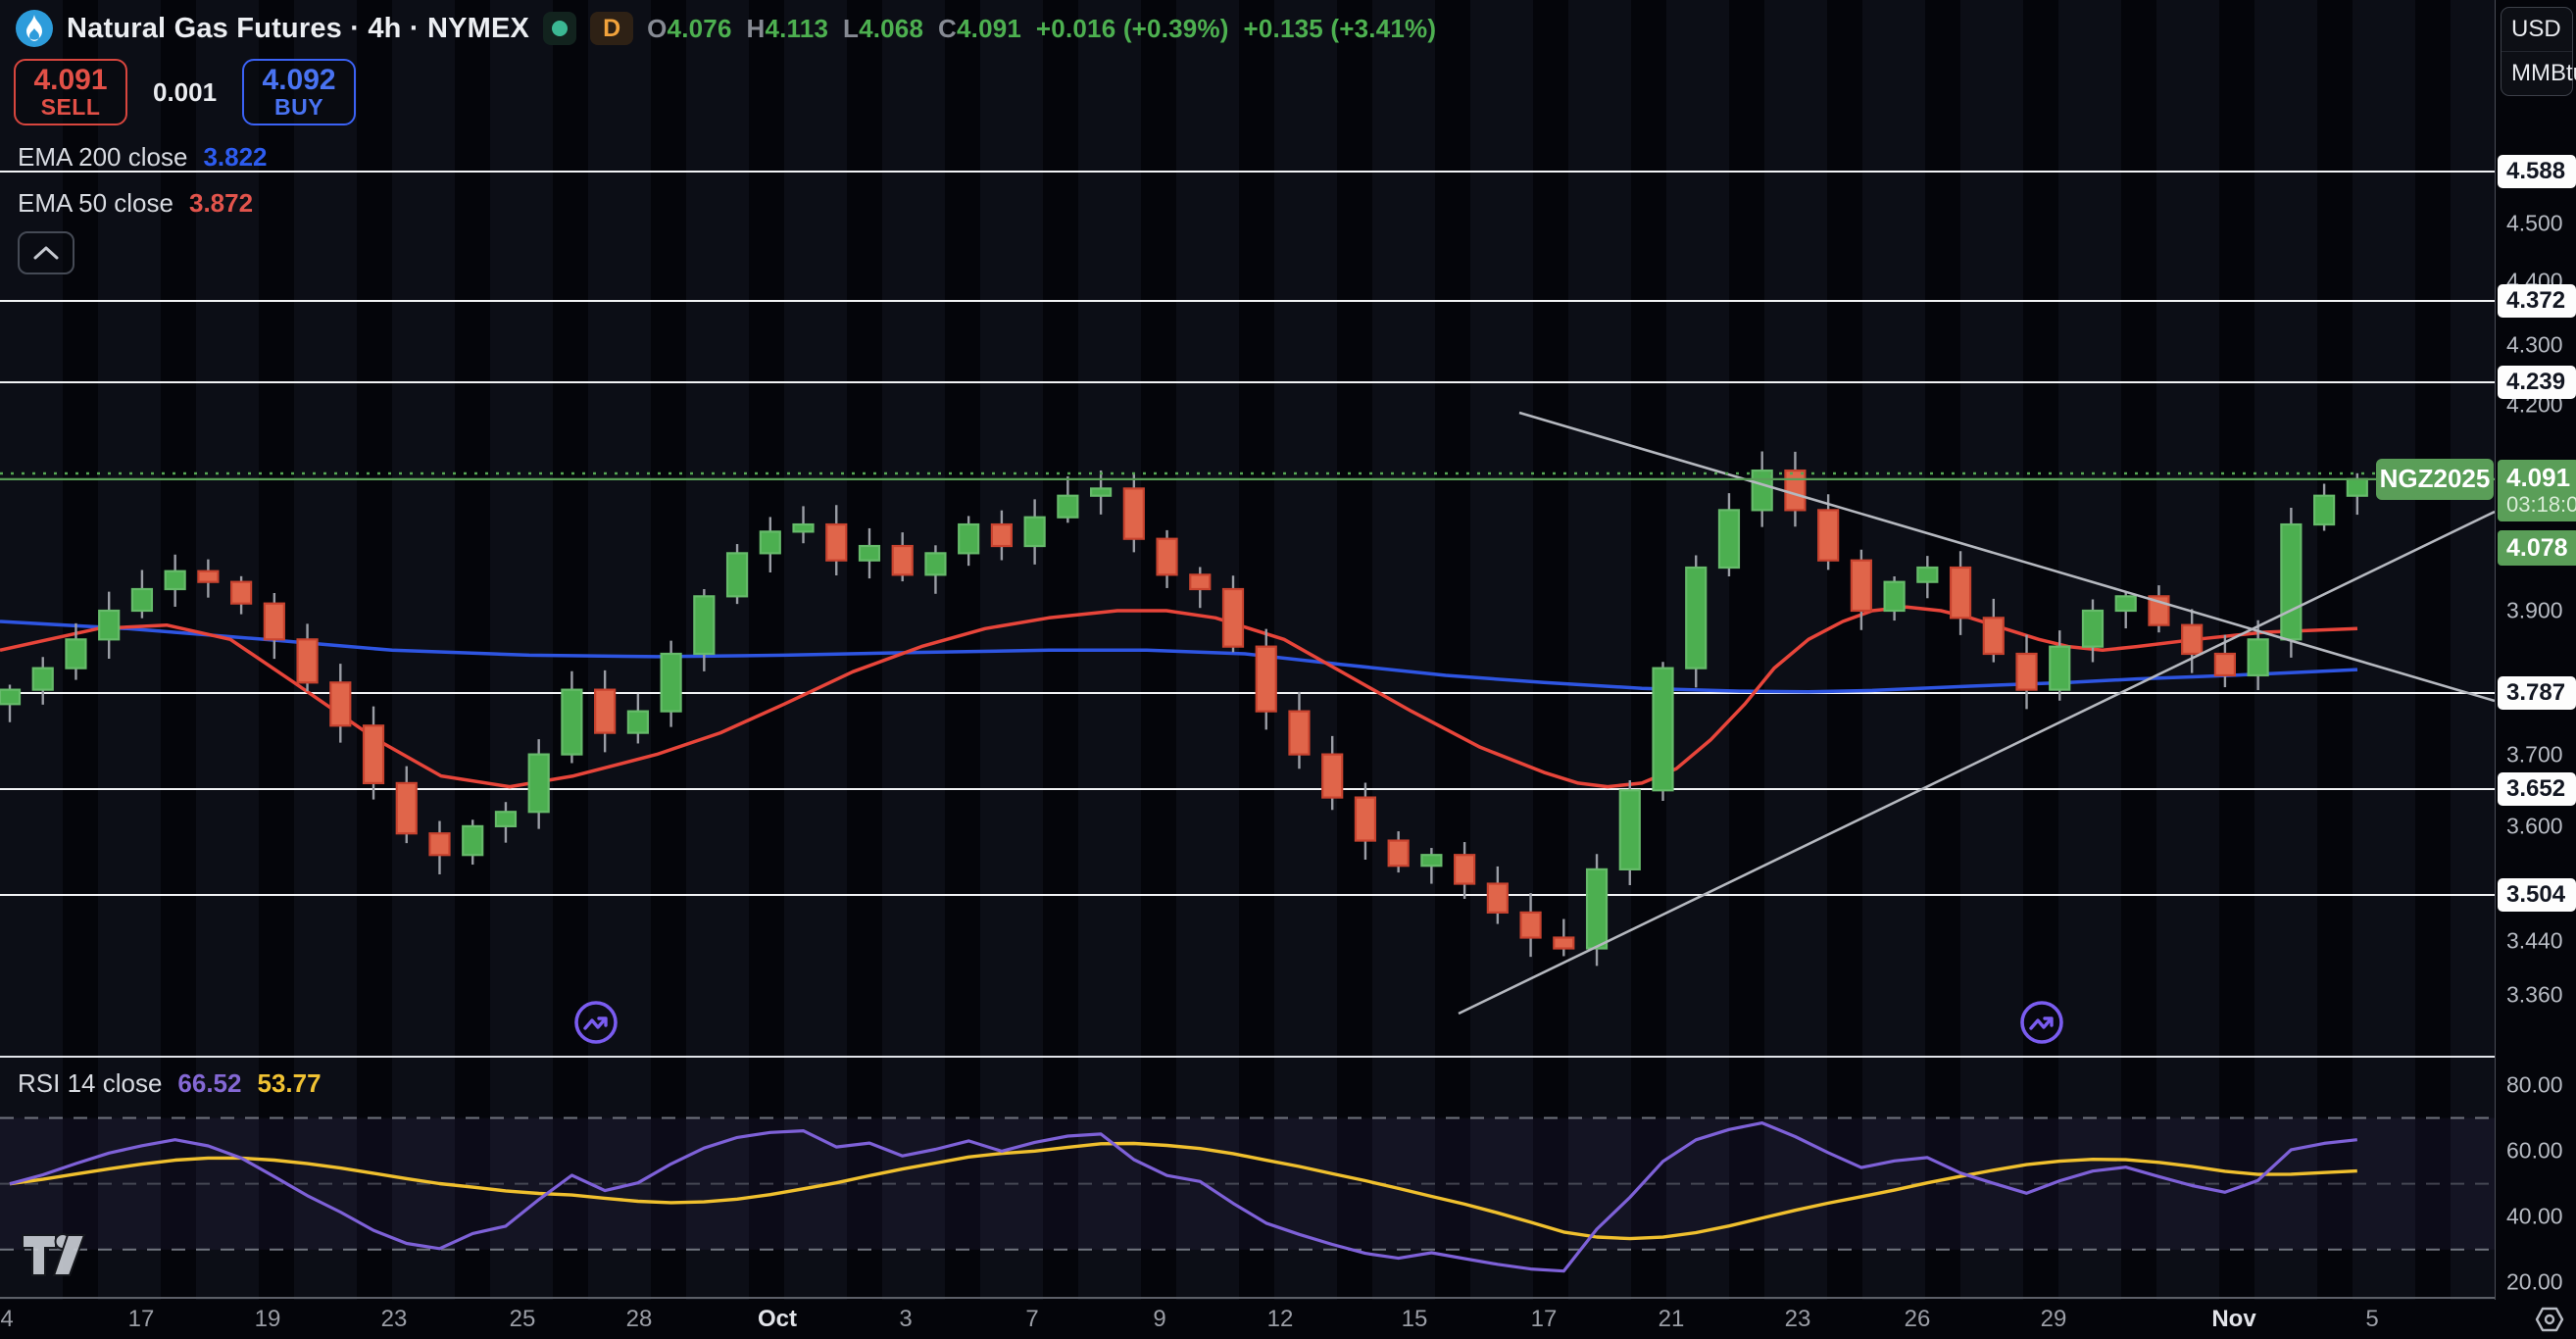 The height and width of the screenshot is (1339, 2576). What do you see at coordinates (2537, 30) in the screenshot?
I see `currency-option: USD` at bounding box center [2537, 30].